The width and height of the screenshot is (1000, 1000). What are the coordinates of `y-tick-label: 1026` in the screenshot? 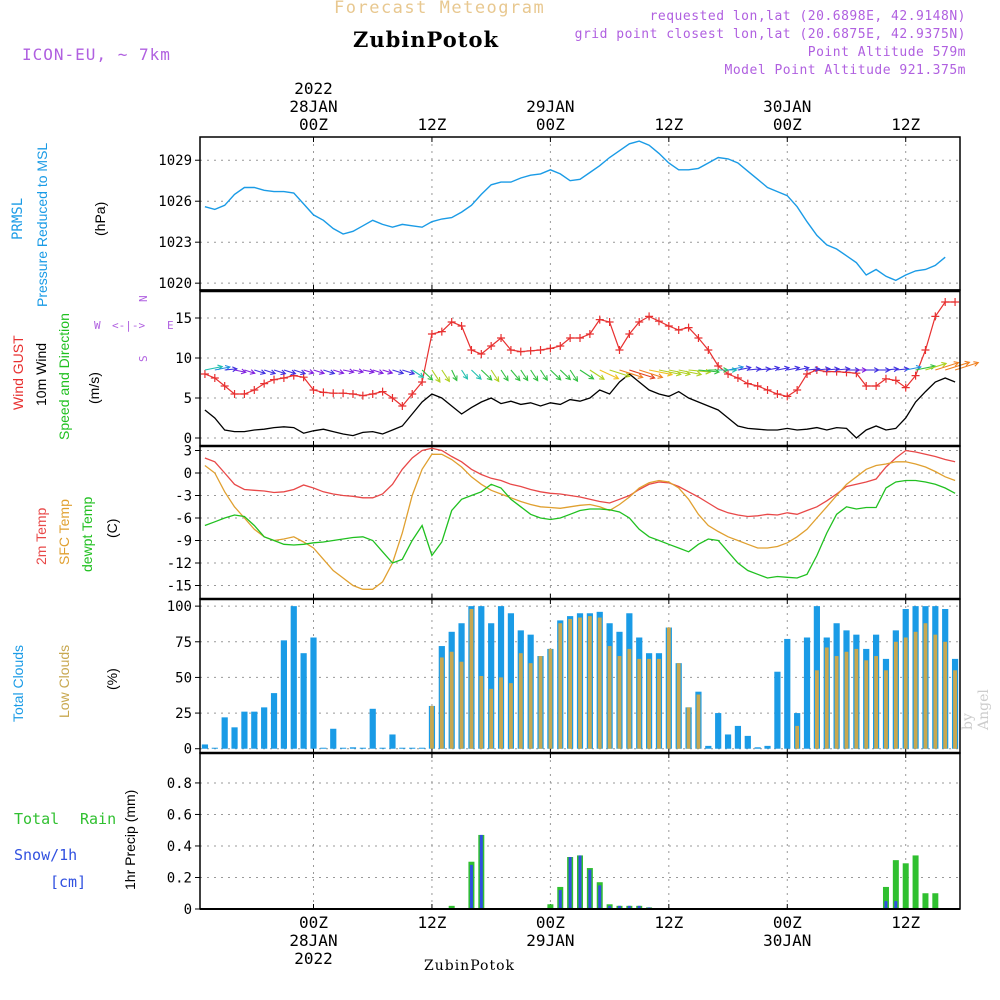 It's located at (175, 202).